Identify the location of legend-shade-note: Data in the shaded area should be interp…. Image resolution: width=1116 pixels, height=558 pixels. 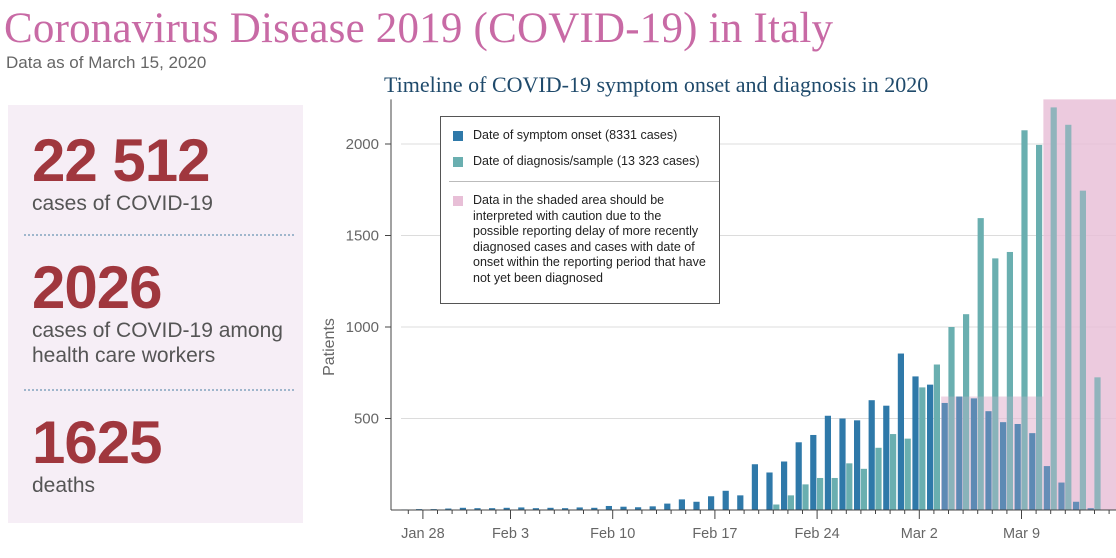
(589, 239).